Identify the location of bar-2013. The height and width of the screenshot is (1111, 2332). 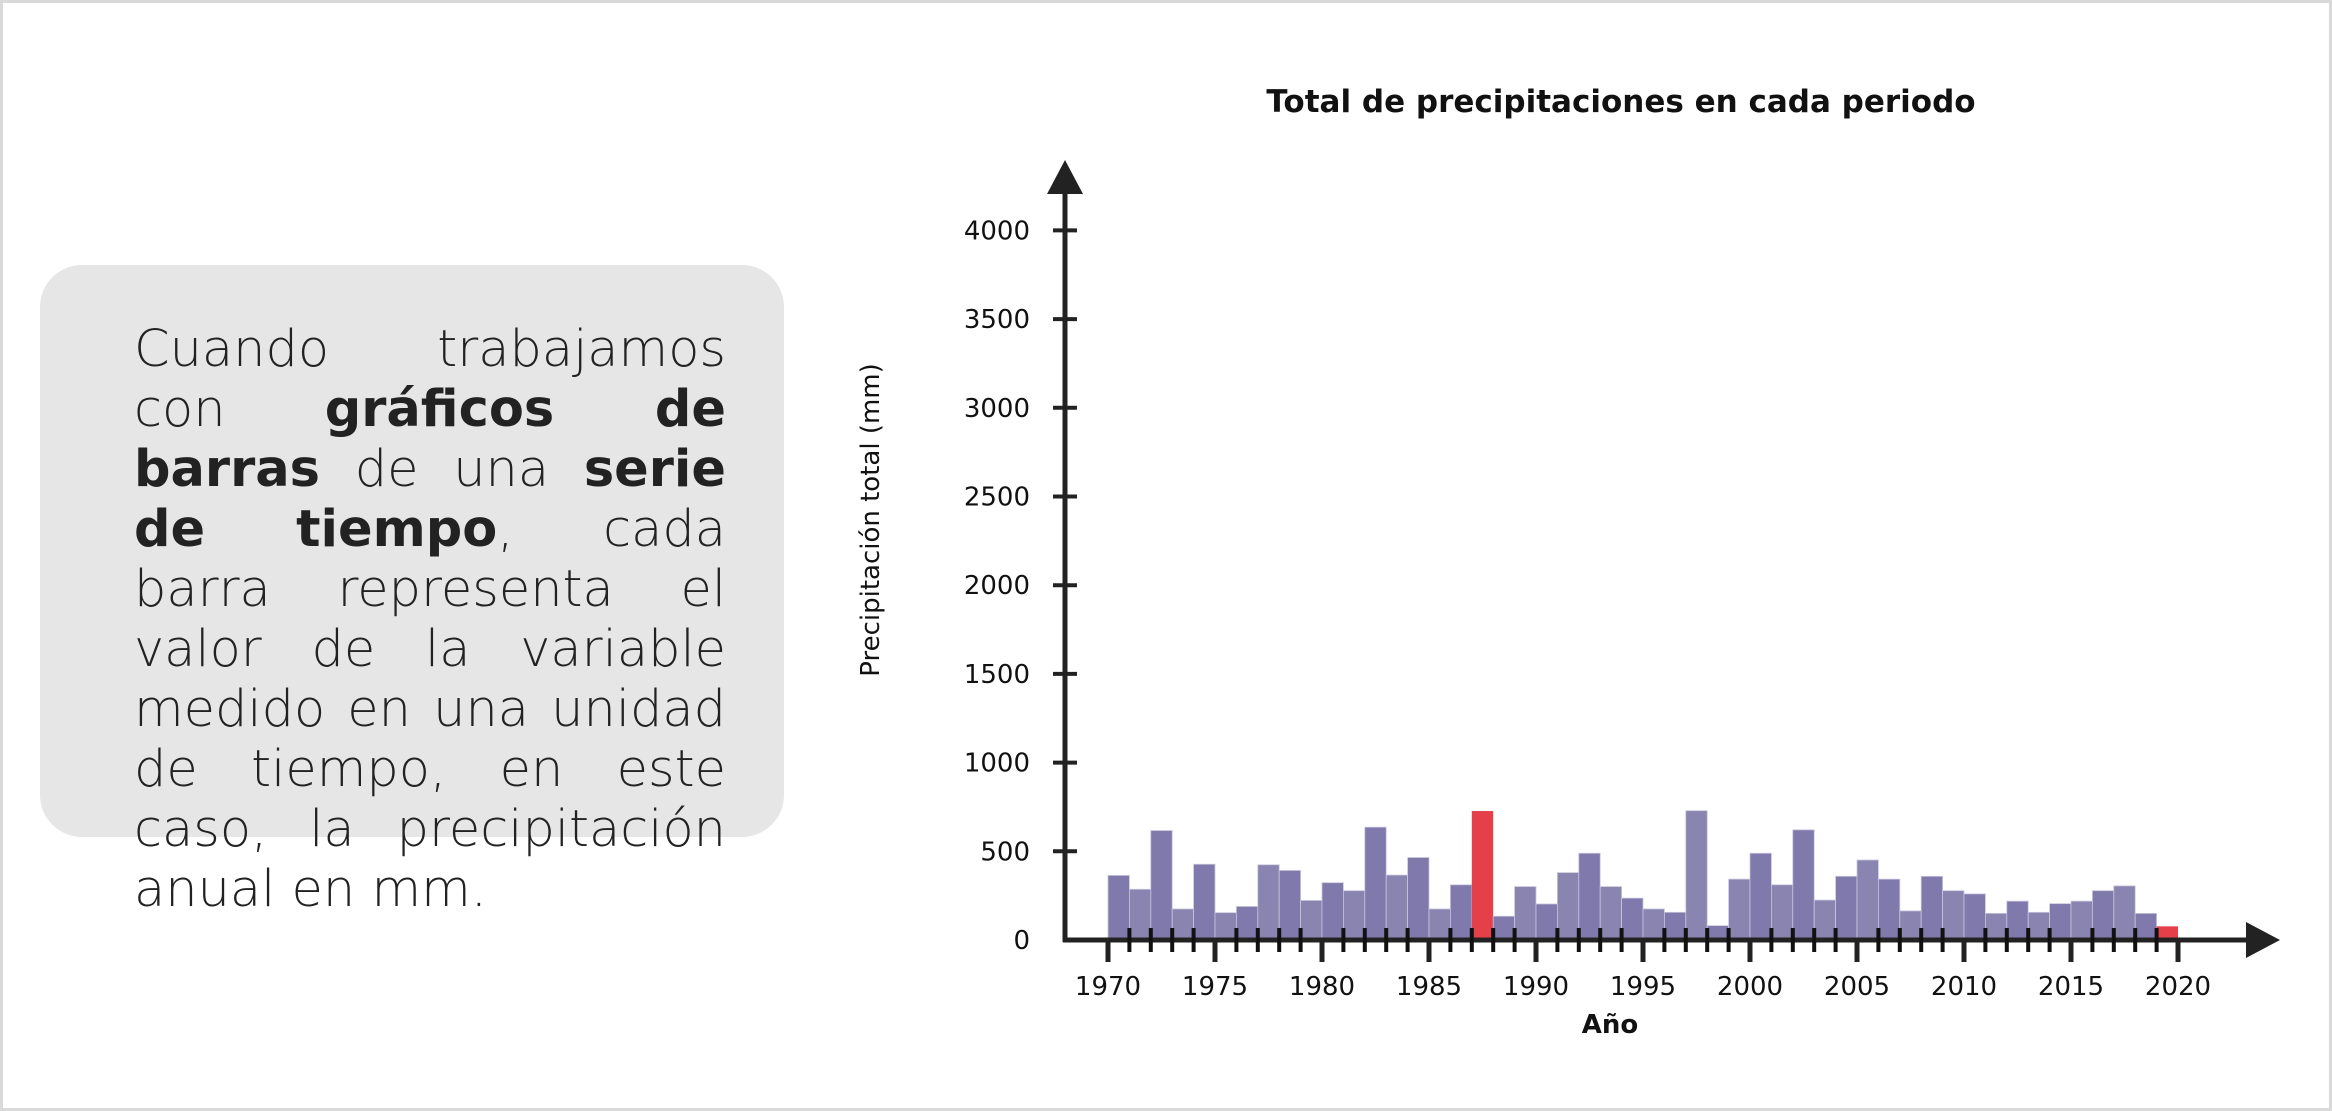
(2038, 926).